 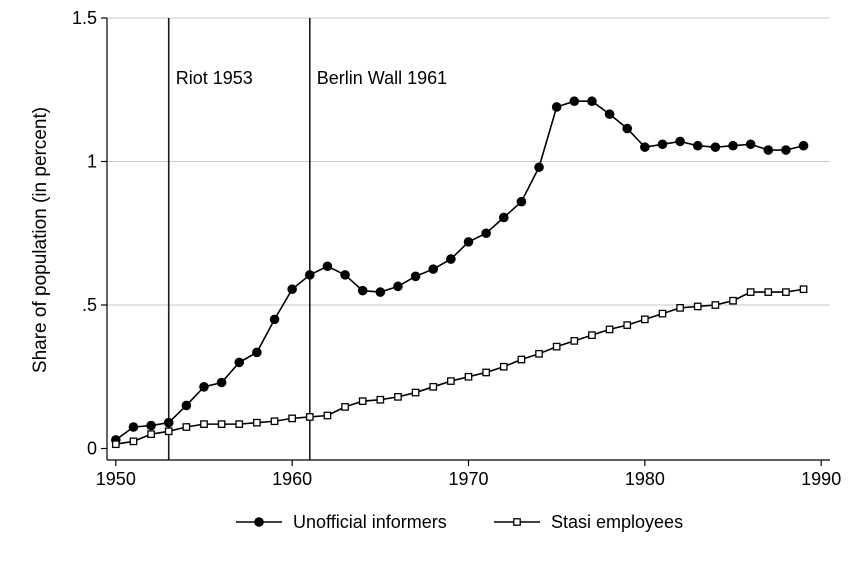 What do you see at coordinates (259, 522) in the screenshot?
I see `legend-marker-informers` at bounding box center [259, 522].